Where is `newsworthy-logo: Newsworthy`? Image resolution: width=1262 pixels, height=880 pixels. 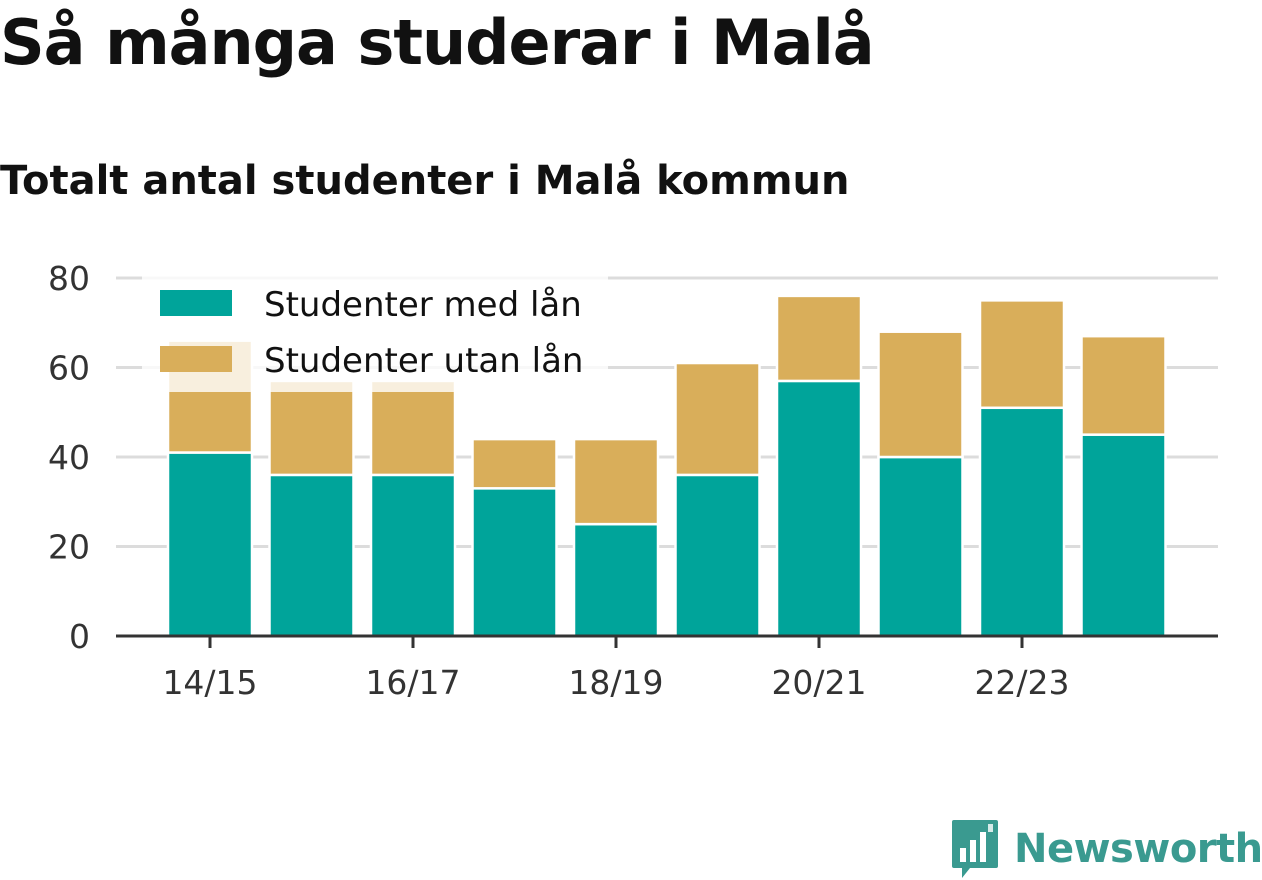
newsworthy-logo: Newsworthy is located at coordinates (1106, 849).